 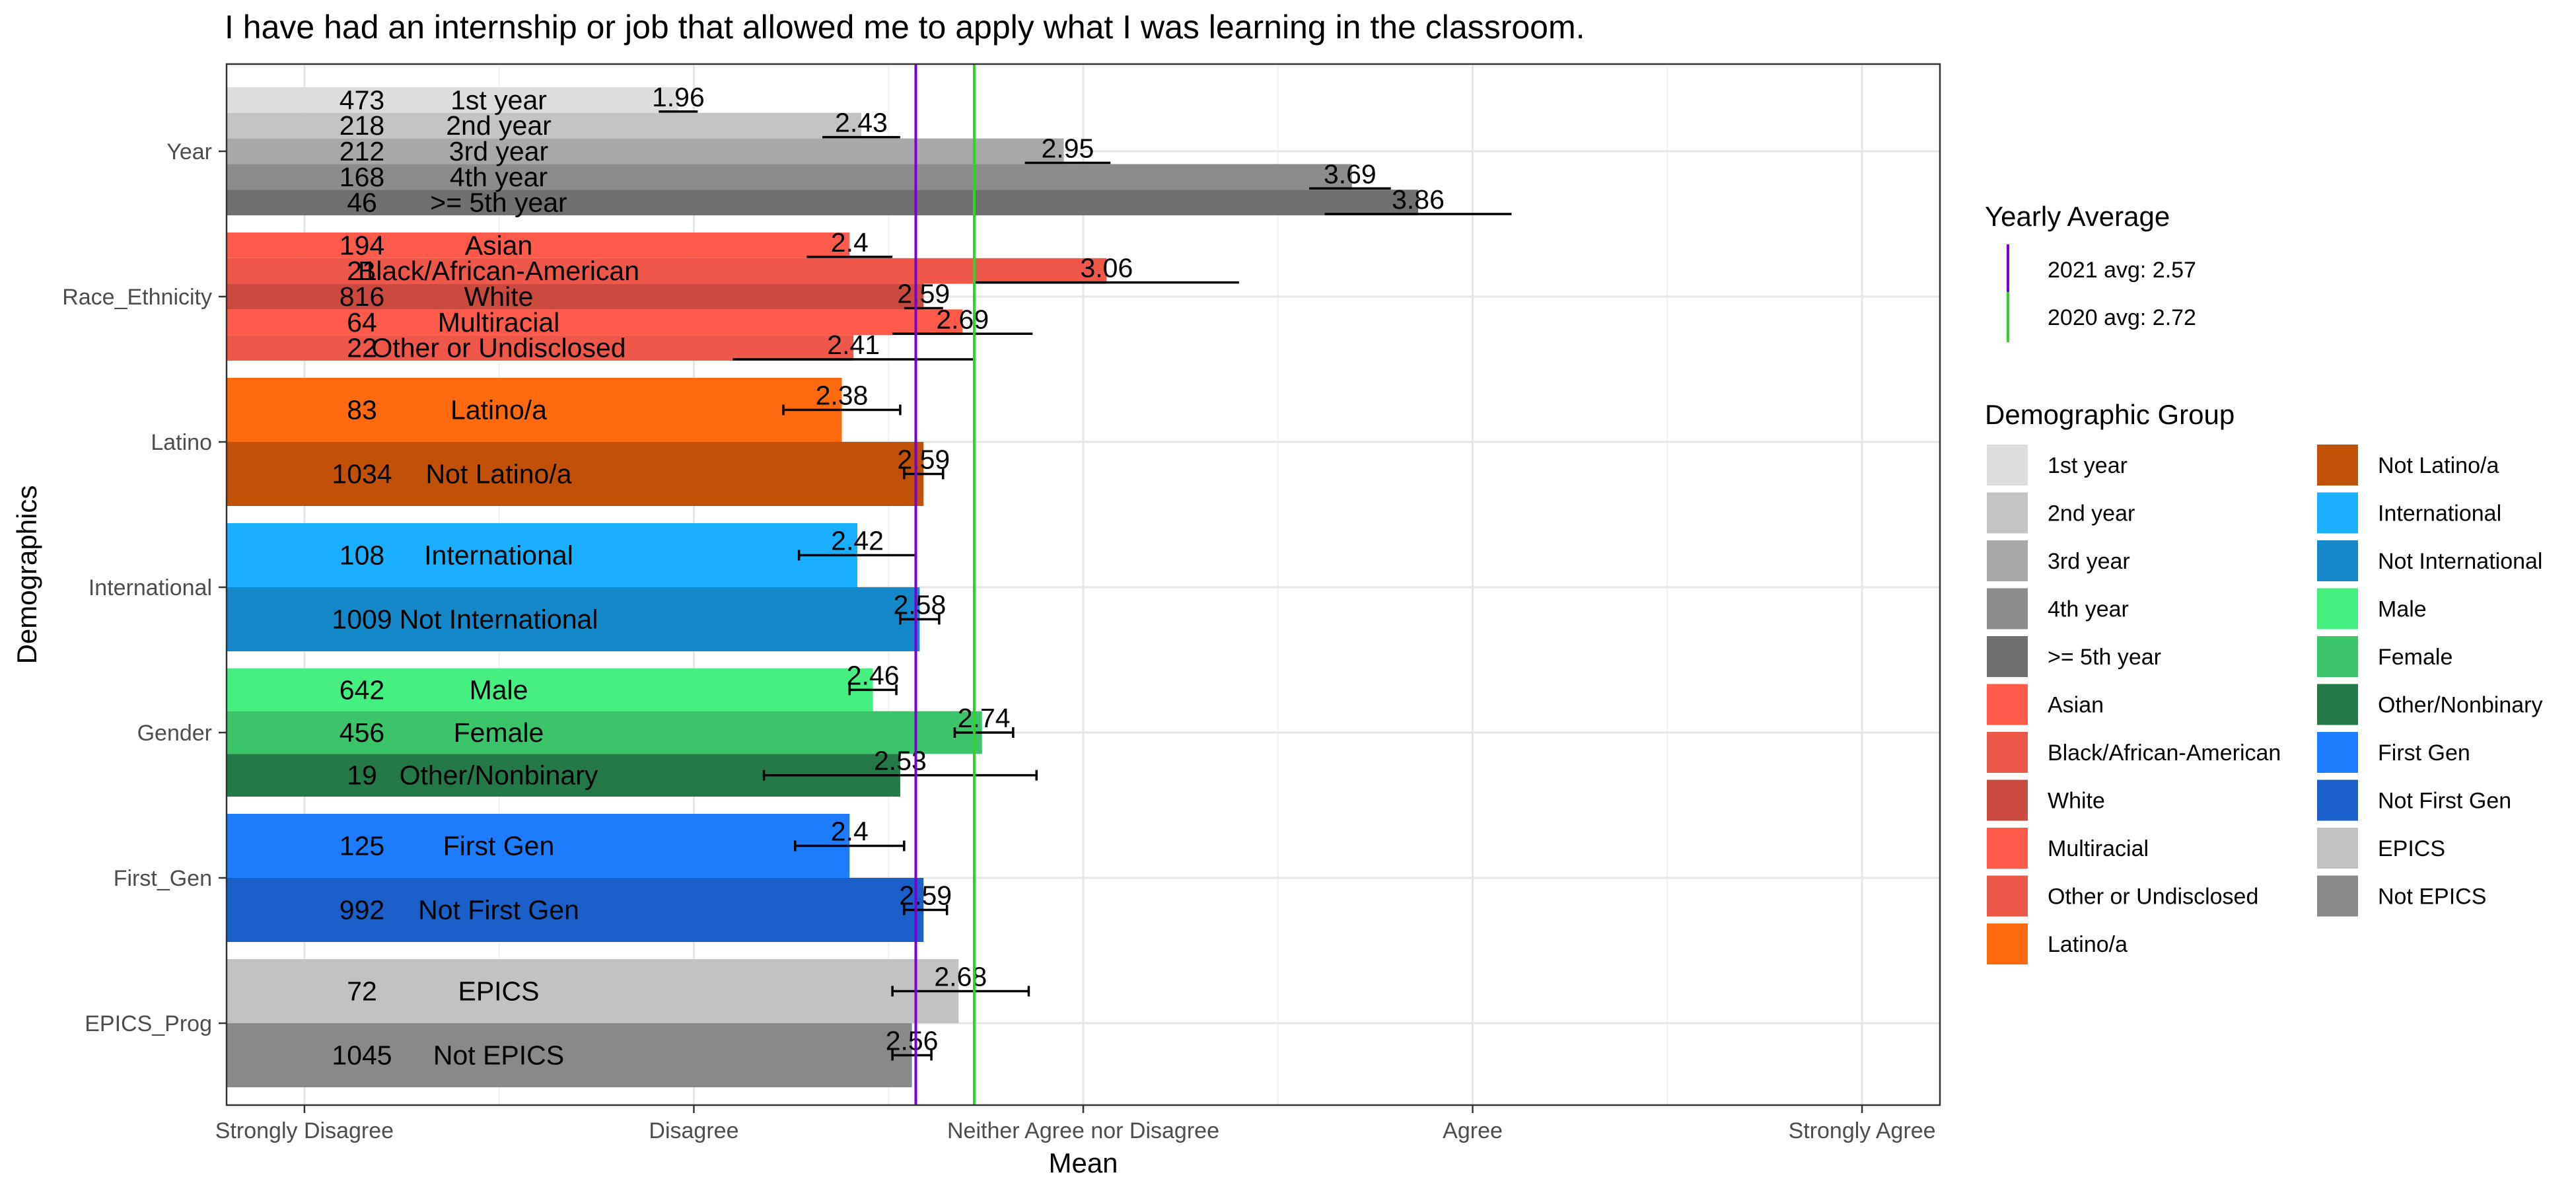 What do you see at coordinates (499, 689) in the screenshot?
I see `bar-label: Male` at bounding box center [499, 689].